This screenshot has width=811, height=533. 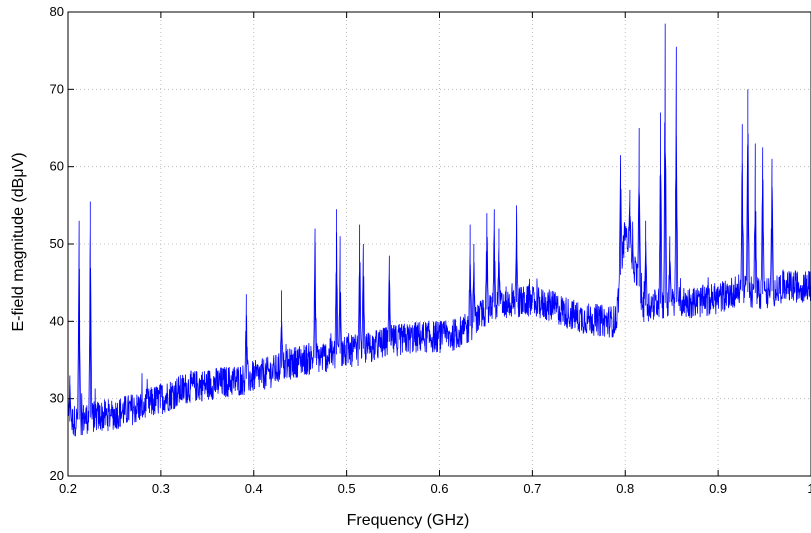 What do you see at coordinates (57, 320) in the screenshot?
I see `y-tick-label: 40` at bounding box center [57, 320].